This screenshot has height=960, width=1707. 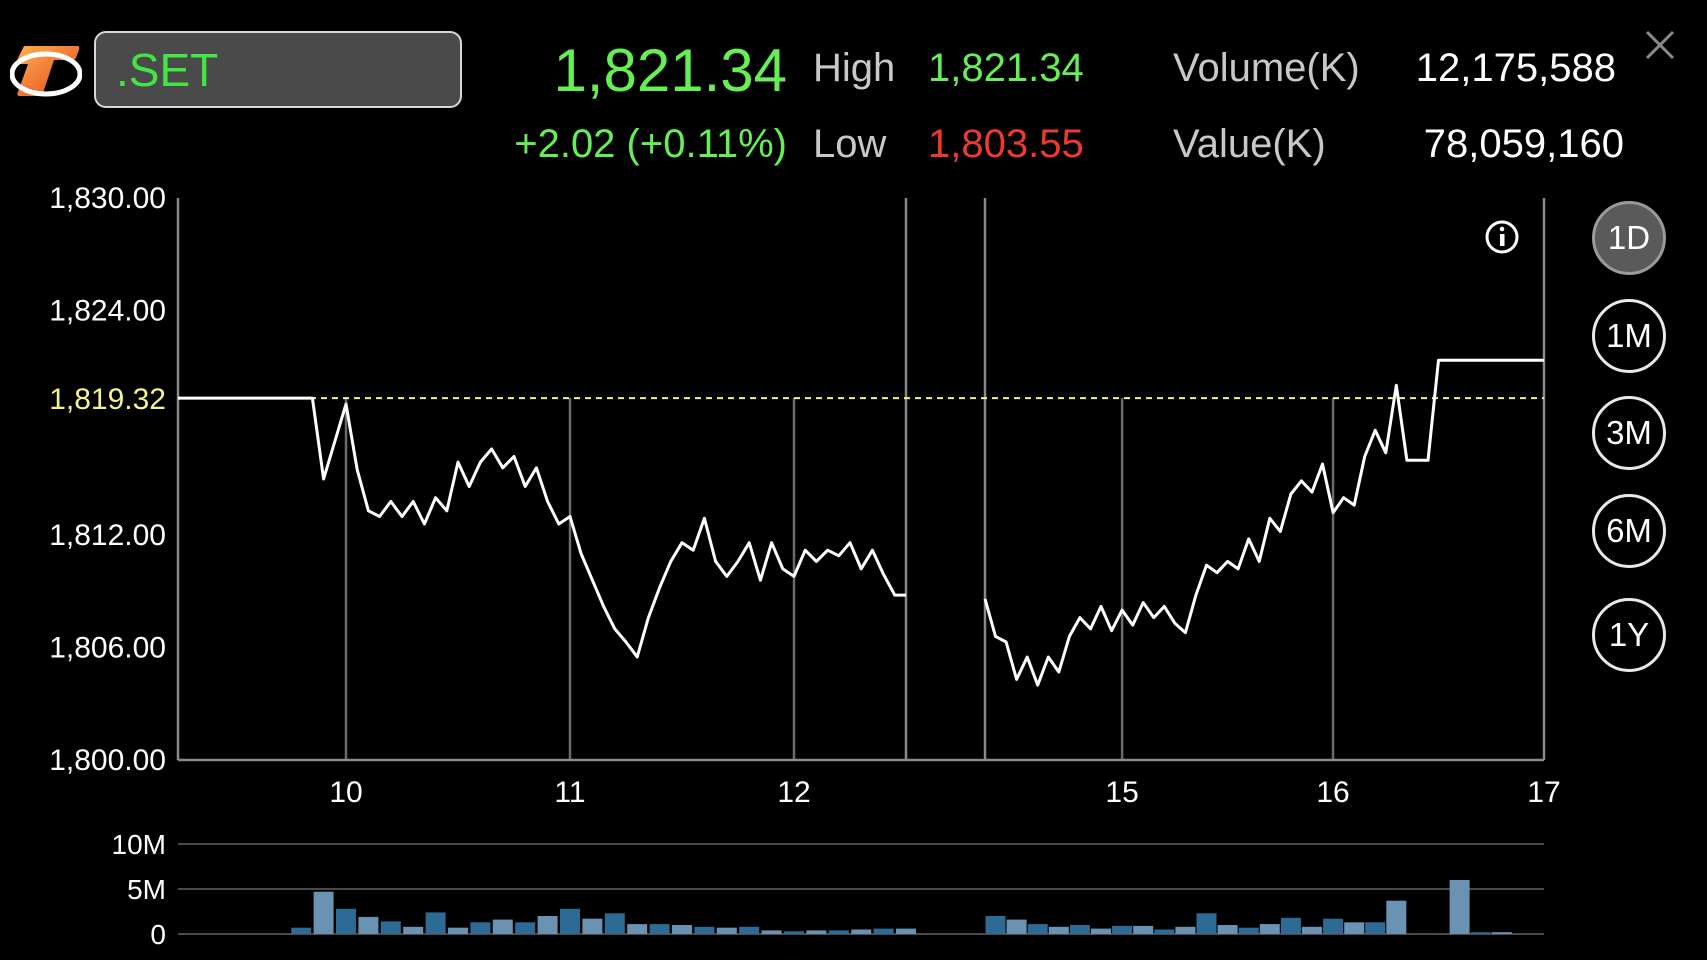 What do you see at coordinates (650, 144) in the screenshot?
I see `price-change: +2.02 (+0.11%)` at bounding box center [650, 144].